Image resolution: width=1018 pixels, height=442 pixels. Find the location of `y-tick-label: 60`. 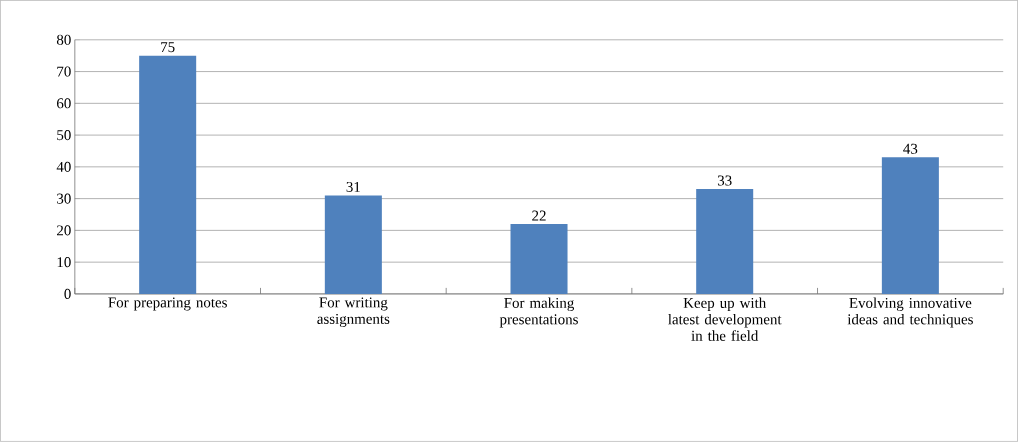

y-tick-label: 60 is located at coordinates (64, 103).